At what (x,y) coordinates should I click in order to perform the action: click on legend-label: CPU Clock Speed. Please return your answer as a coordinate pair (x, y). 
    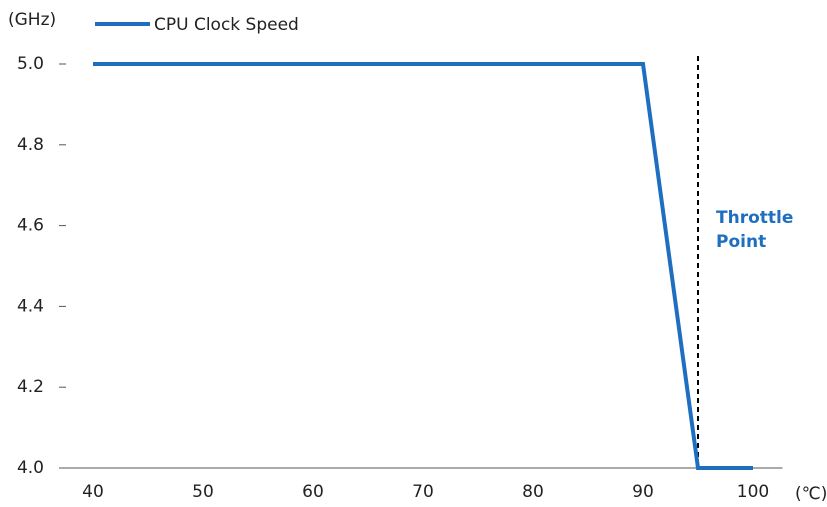
    Looking at the image, I should click on (226, 25).